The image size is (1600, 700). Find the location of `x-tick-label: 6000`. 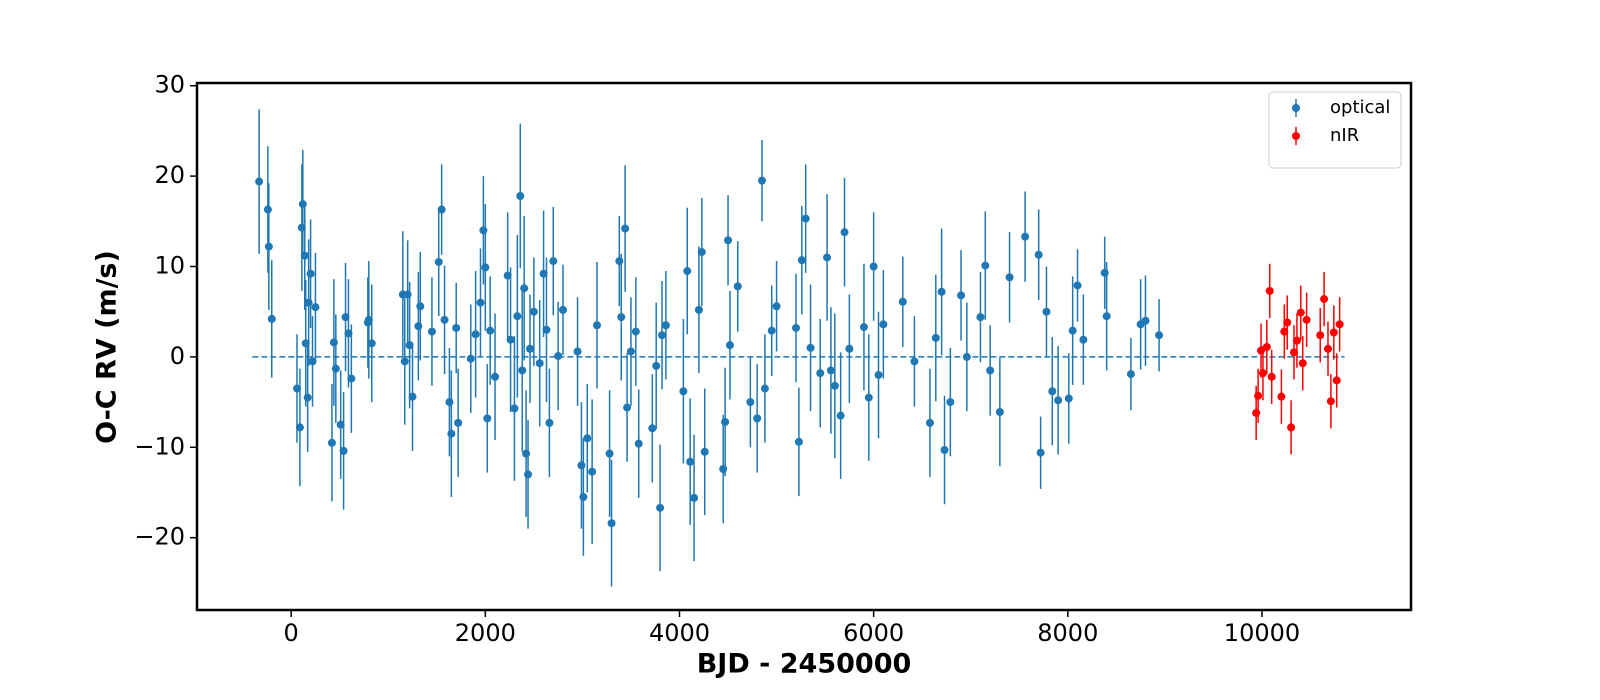

x-tick-label: 6000 is located at coordinates (873, 633).